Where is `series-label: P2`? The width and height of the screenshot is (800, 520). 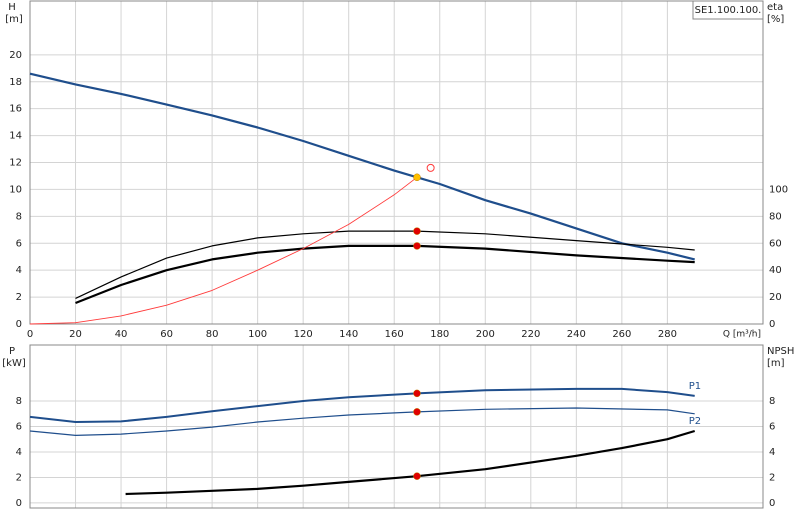
series-label: P2 is located at coordinates (695, 421).